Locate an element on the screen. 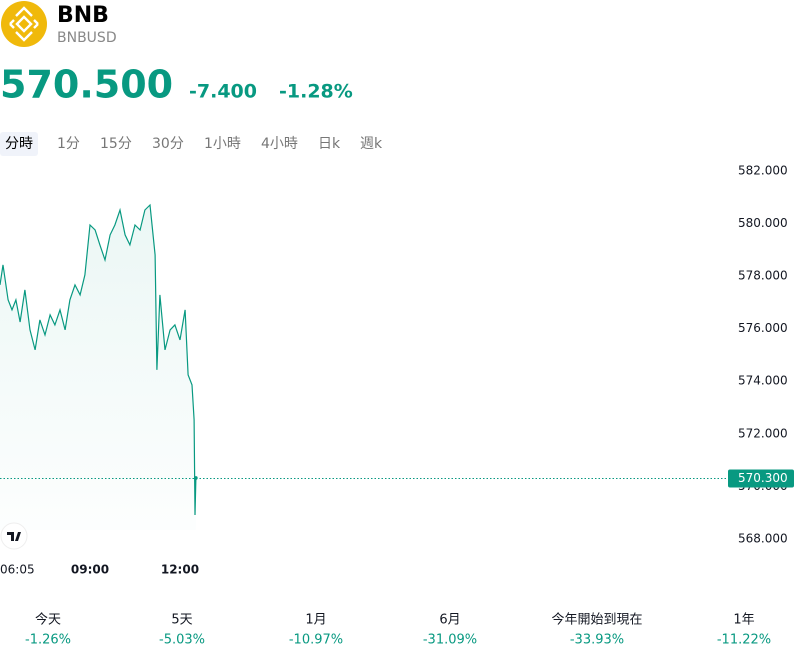 The height and width of the screenshot is (660, 800). performance-label: 1月 is located at coordinates (315, 620).